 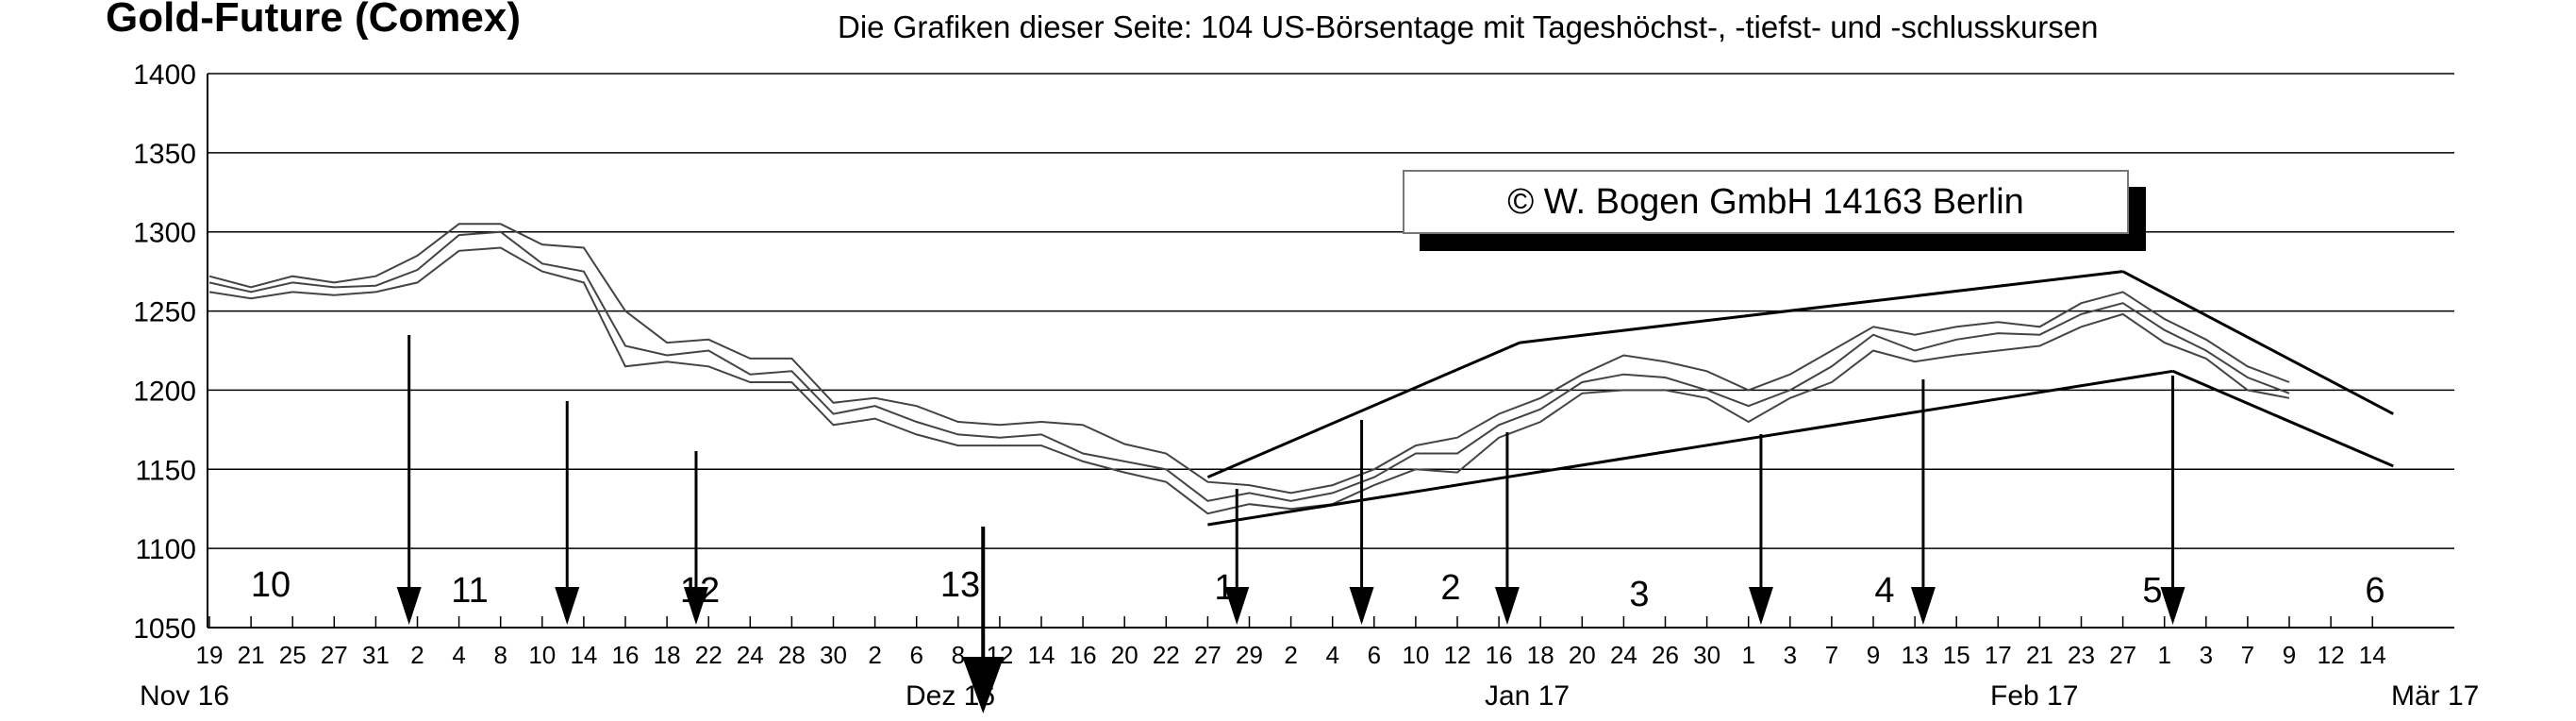 I want to click on y-tick-label: 1200, so click(x=164, y=392).